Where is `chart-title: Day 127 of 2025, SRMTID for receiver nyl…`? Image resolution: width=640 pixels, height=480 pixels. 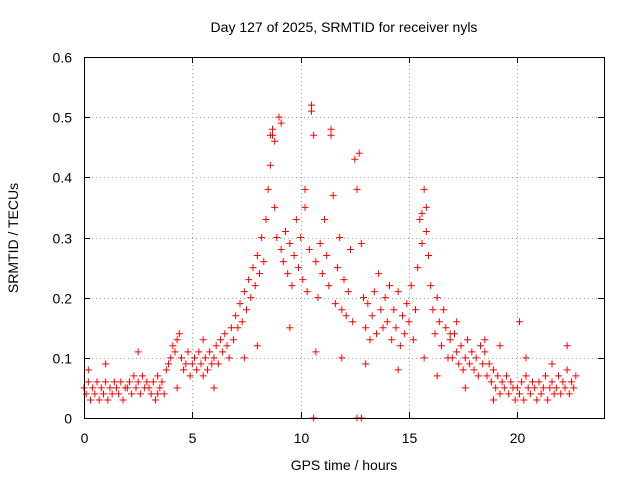 chart-title: Day 127 of 2025, SRMTID for receiver nyl… is located at coordinates (344, 27).